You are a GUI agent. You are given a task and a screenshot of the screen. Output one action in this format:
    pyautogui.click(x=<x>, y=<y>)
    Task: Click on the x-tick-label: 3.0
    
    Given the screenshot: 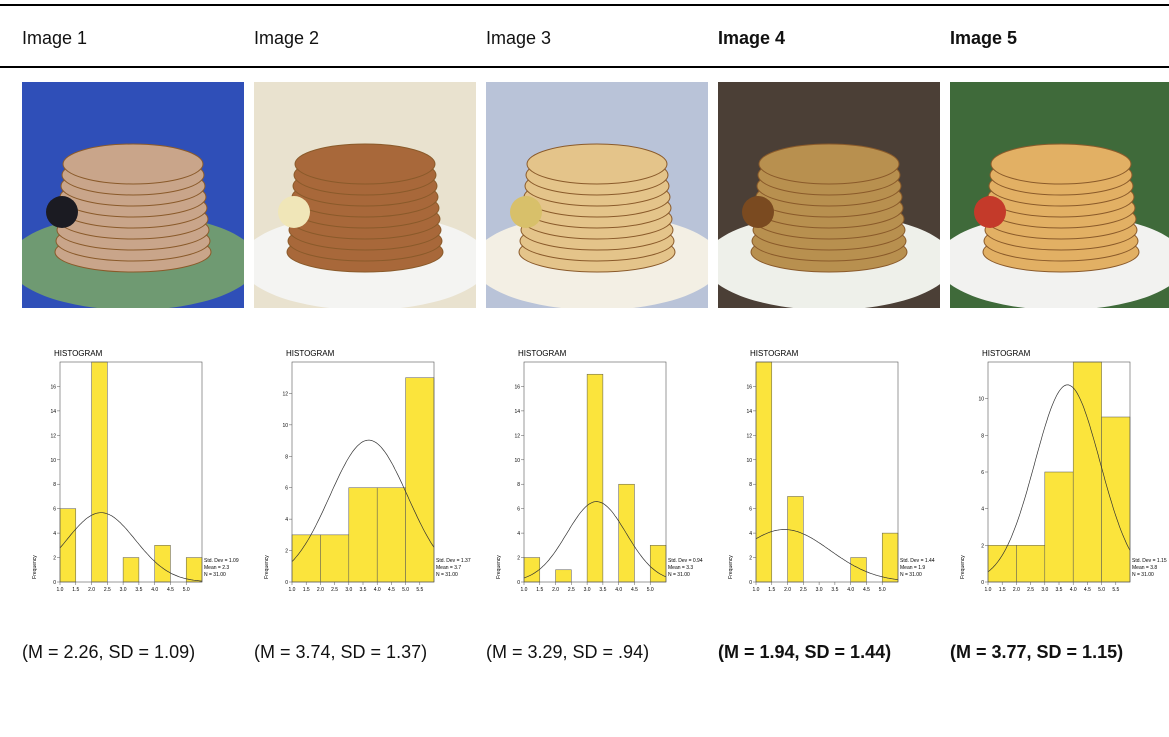 What is the action you would take?
    pyautogui.click(x=1044, y=590)
    